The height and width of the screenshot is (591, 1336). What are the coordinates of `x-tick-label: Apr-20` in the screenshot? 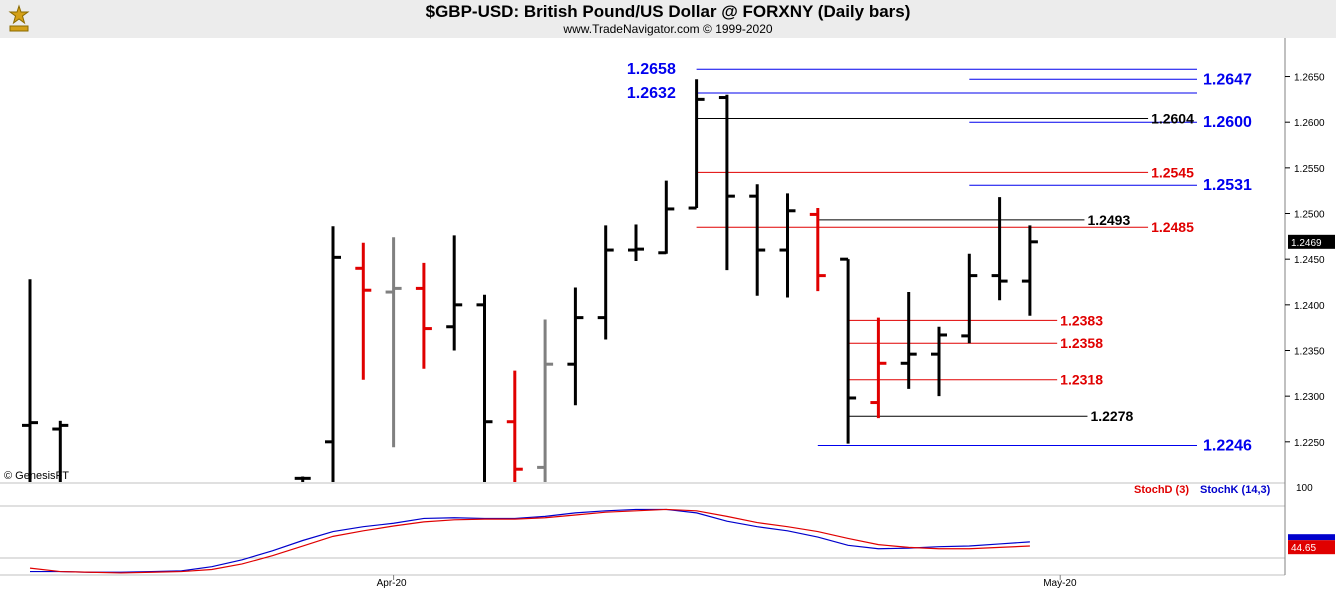 It's located at (392, 583).